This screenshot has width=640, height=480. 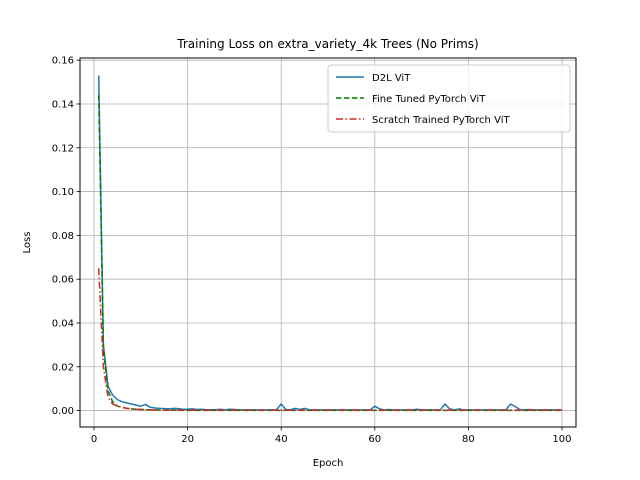 What do you see at coordinates (94, 439) in the screenshot?
I see `x-tick-label: 0` at bounding box center [94, 439].